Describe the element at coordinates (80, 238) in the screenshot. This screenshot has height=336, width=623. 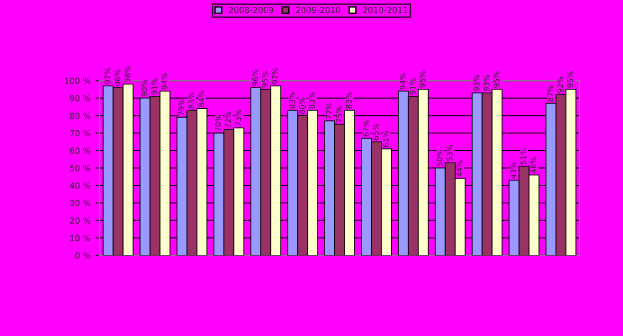
I see `y-tick-label: 10 %` at that location.